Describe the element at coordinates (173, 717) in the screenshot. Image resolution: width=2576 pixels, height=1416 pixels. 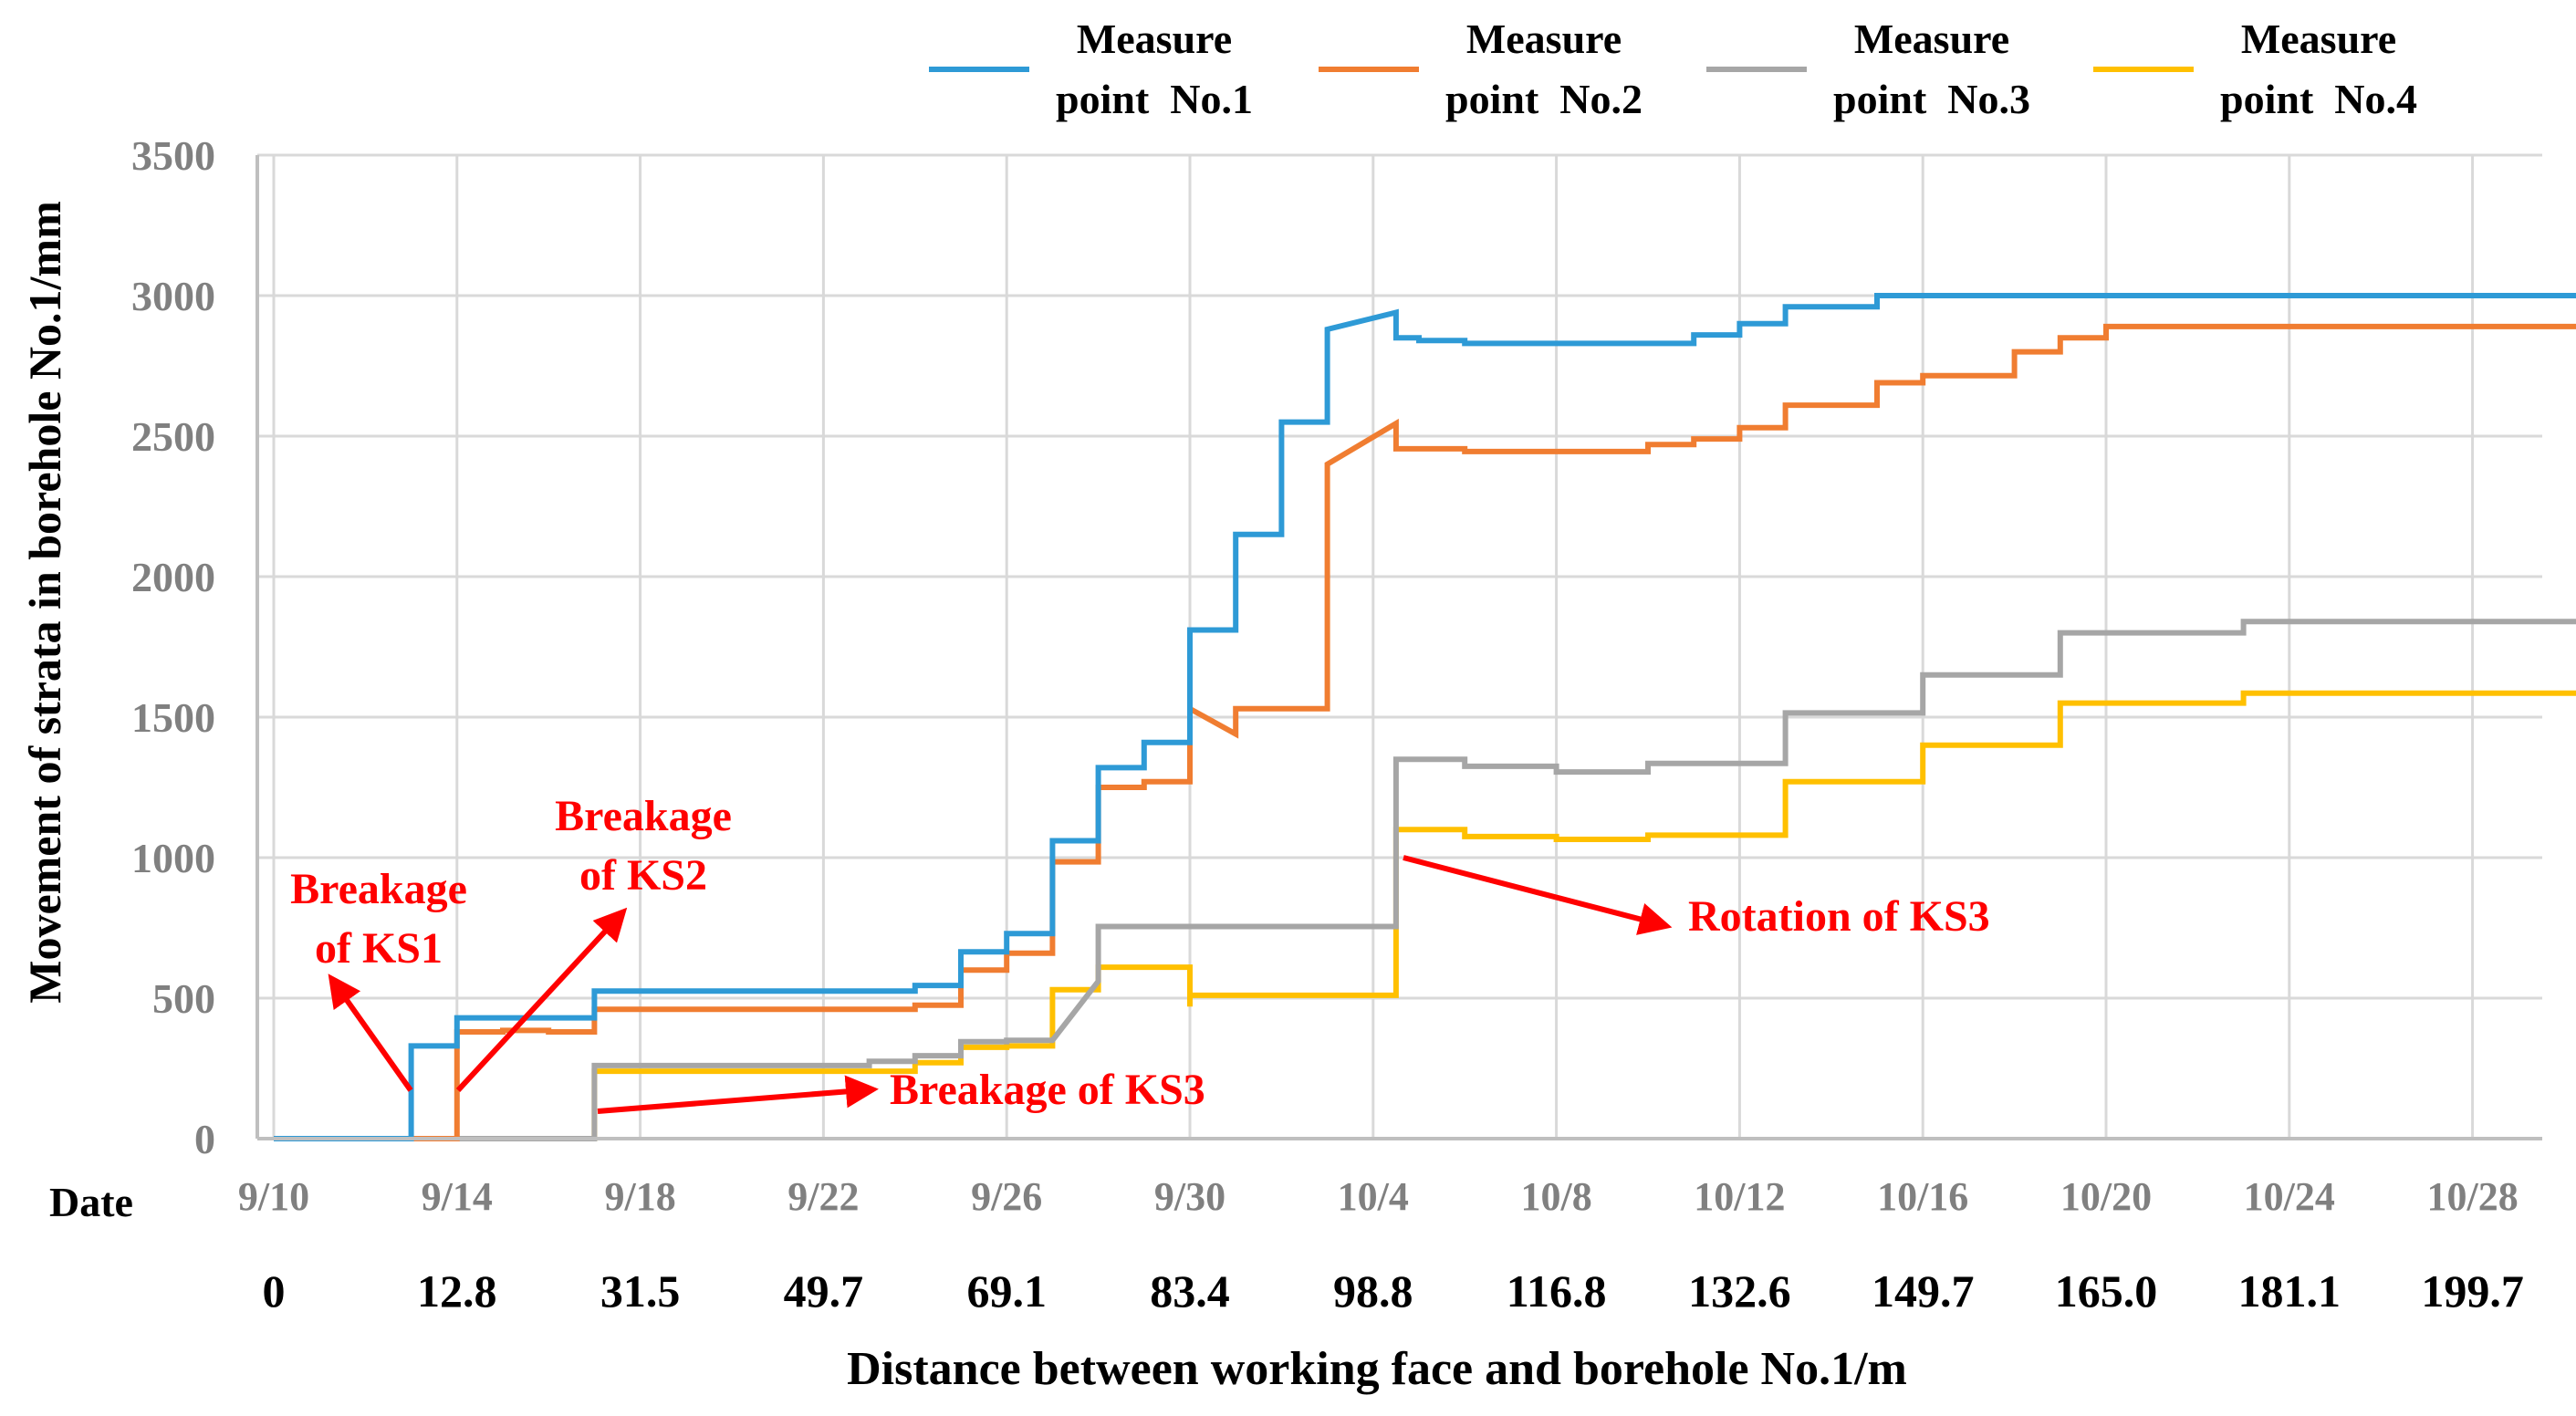
I see `y-tick-label: 1500` at that location.